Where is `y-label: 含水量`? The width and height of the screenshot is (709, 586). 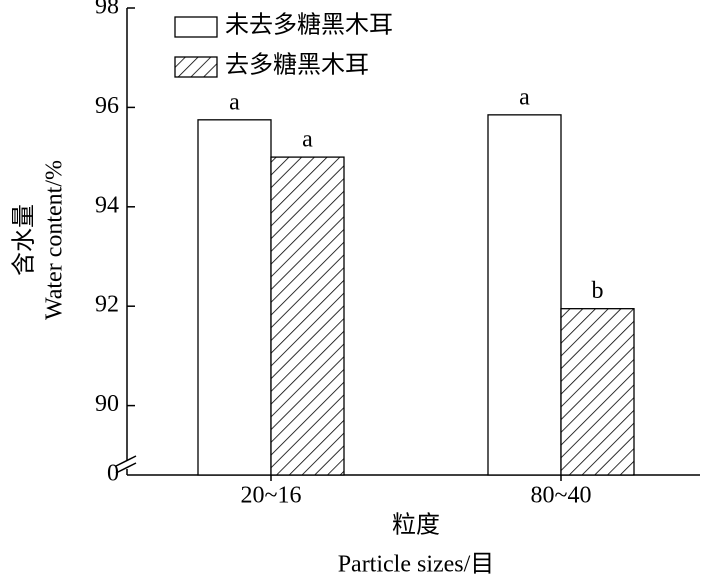 y-label: 含水量 is located at coordinates (24, 240).